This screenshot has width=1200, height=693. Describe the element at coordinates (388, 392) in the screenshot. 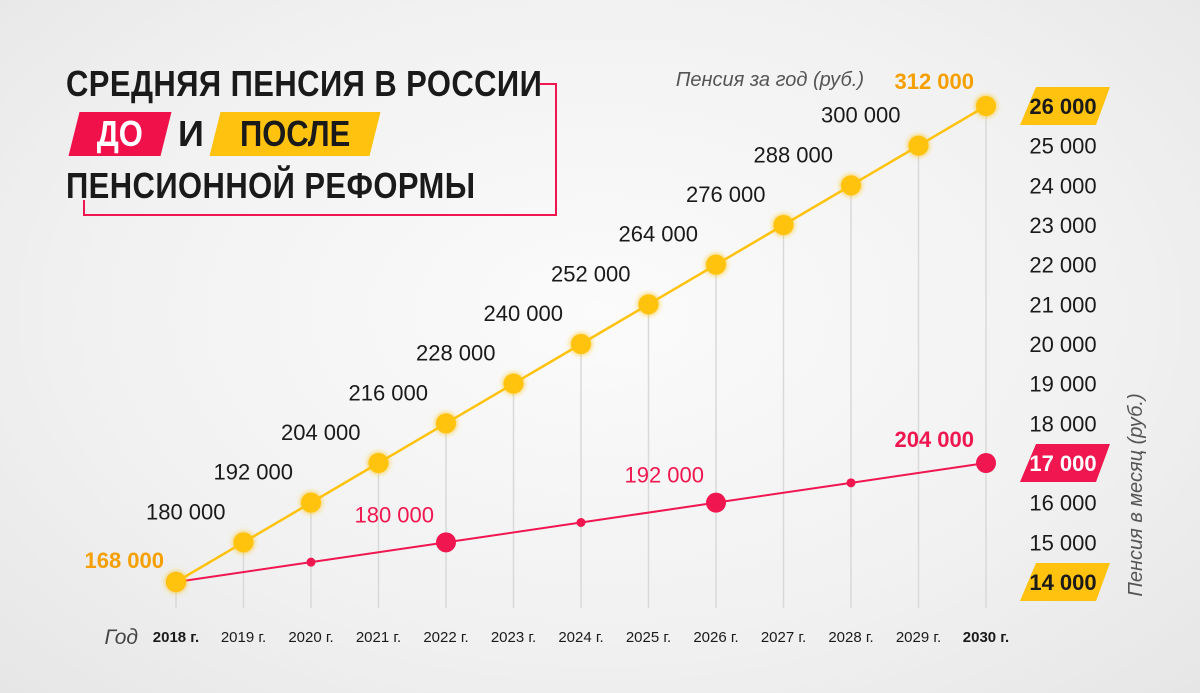

I see `yearly-value-label: 216 000` at that location.